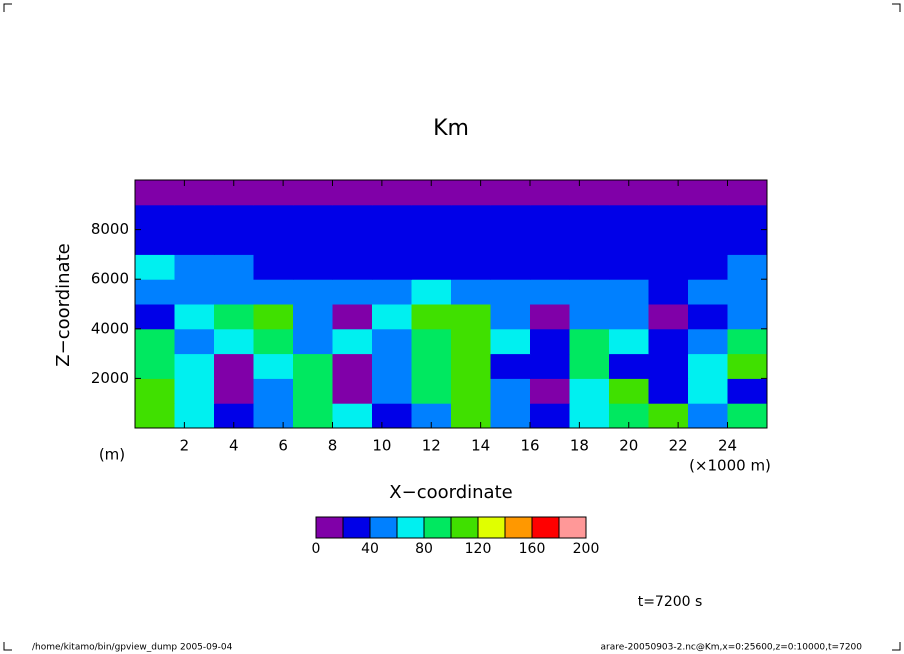 This screenshot has width=904, height=654. Describe the element at coordinates (579, 446) in the screenshot. I see `x-tick-label: 18` at that location.